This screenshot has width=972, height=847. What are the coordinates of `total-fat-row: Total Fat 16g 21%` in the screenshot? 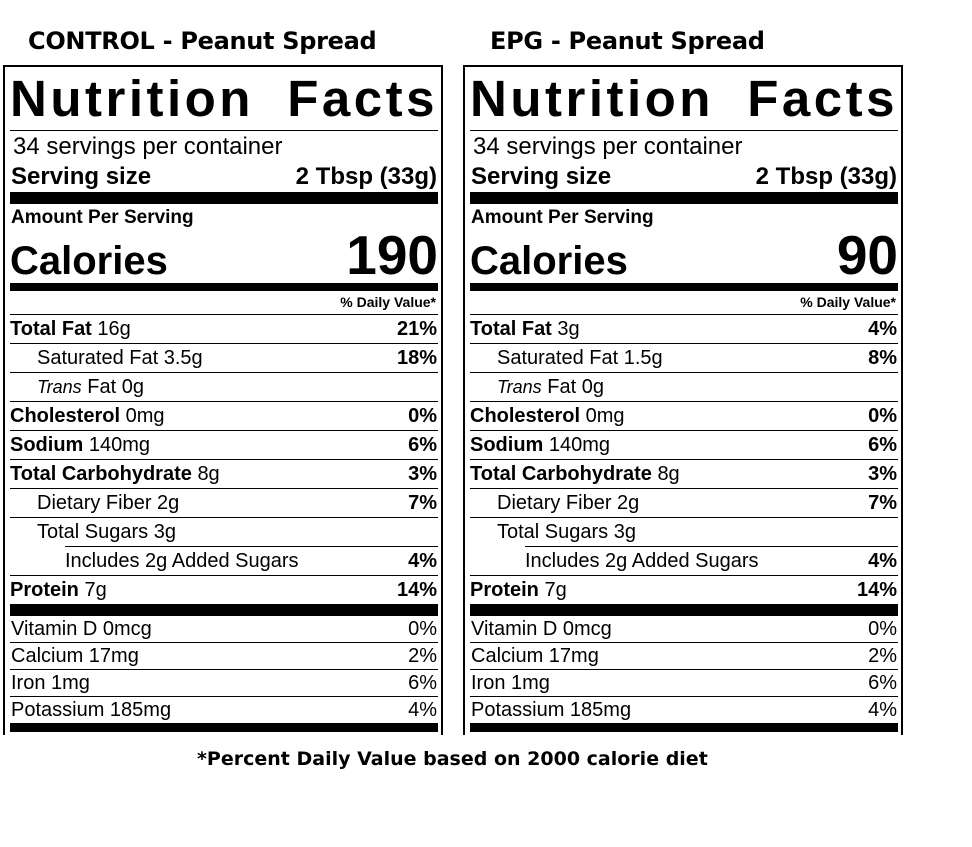 It's located at (224, 328).